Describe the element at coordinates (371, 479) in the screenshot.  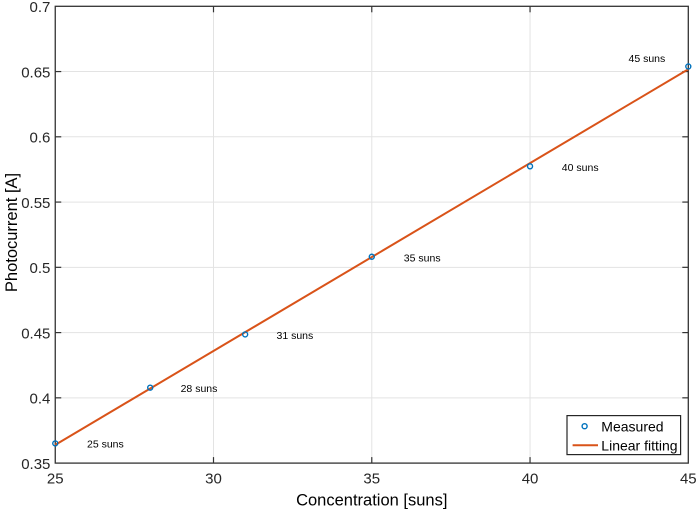
I see `svg-text: 35` at that location.